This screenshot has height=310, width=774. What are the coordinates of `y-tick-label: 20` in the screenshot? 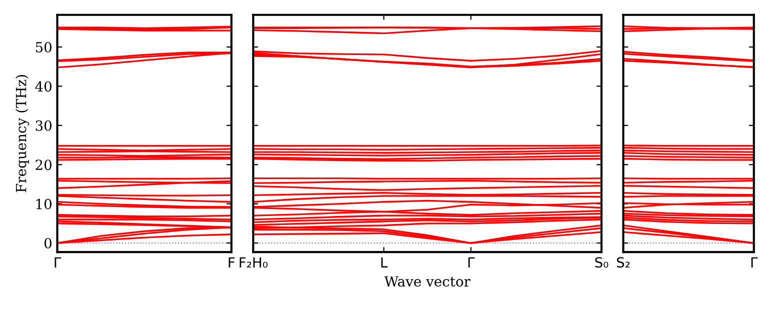 It's located at (44, 165).